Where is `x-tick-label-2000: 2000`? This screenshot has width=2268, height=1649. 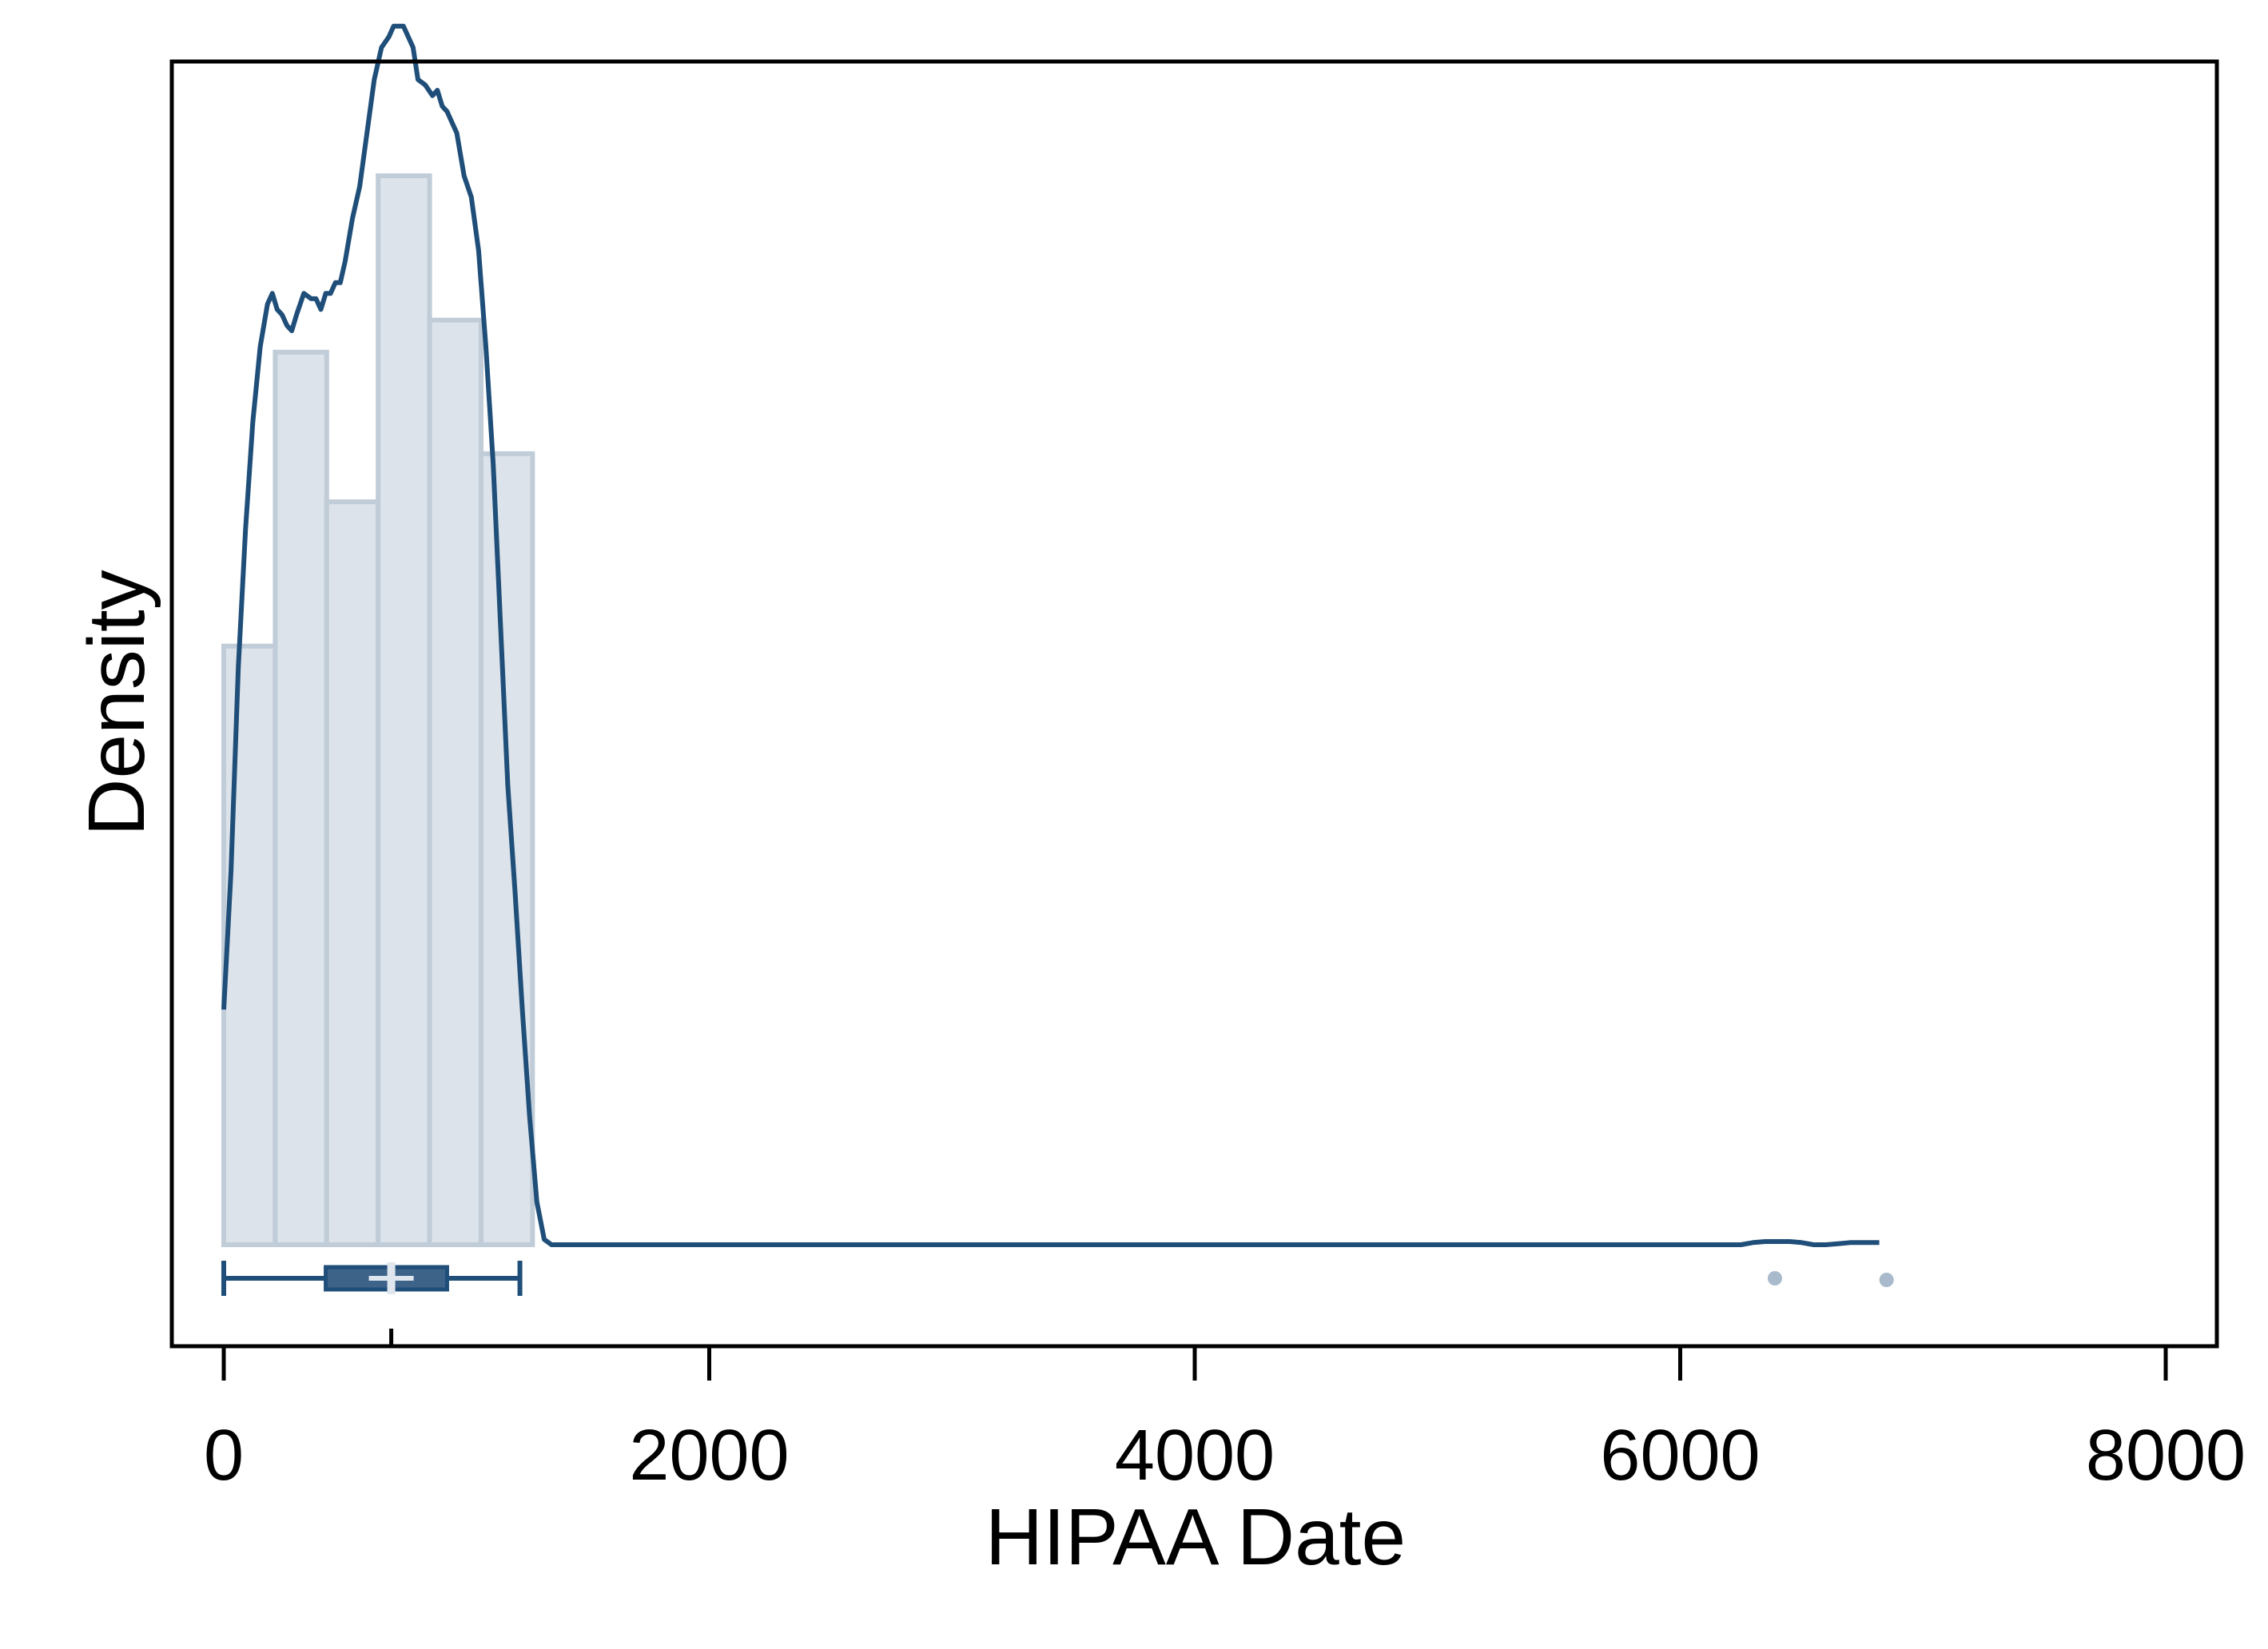
x-tick-label-2000: 2000 is located at coordinates (709, 1456).